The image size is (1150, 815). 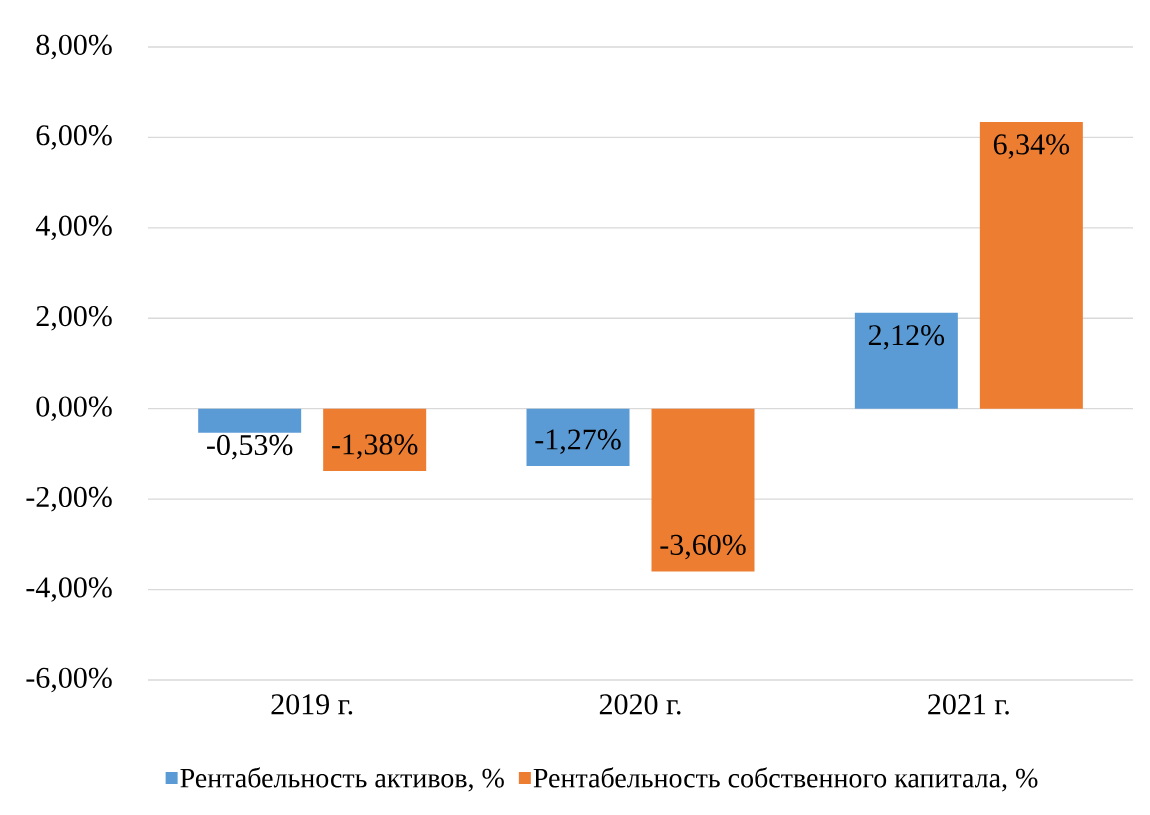 I want to click on y-tick-label: -2,00%, so click(x=69, y=499).